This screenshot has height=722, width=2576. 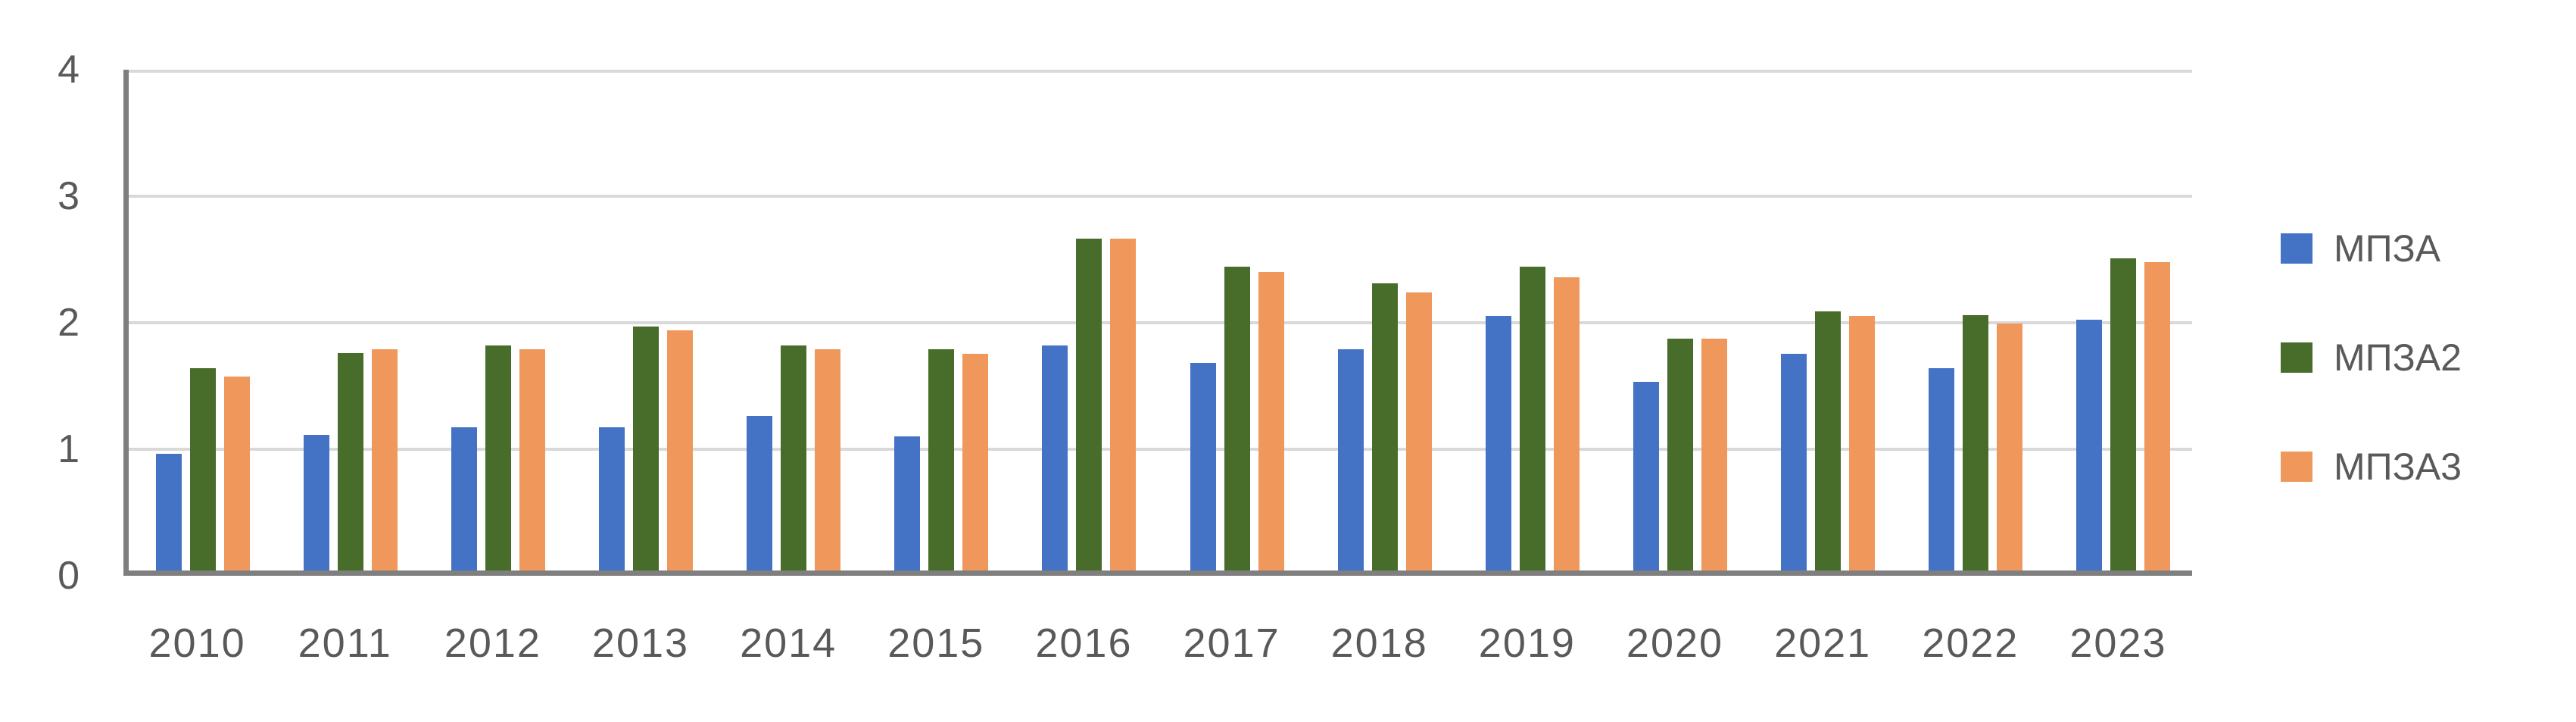 What do you see at coordinates (1975, 442) in the screenshot?
I see `bar-МПЗА2-2022` at bounding box center [1975, 442].